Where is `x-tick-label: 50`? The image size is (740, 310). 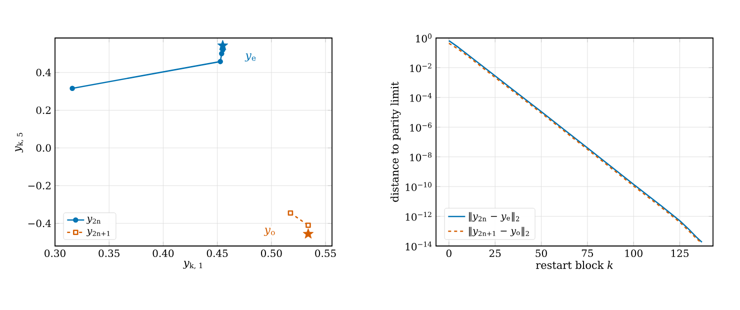
x-tick-label: 50 is located at coordinates (541, 254).